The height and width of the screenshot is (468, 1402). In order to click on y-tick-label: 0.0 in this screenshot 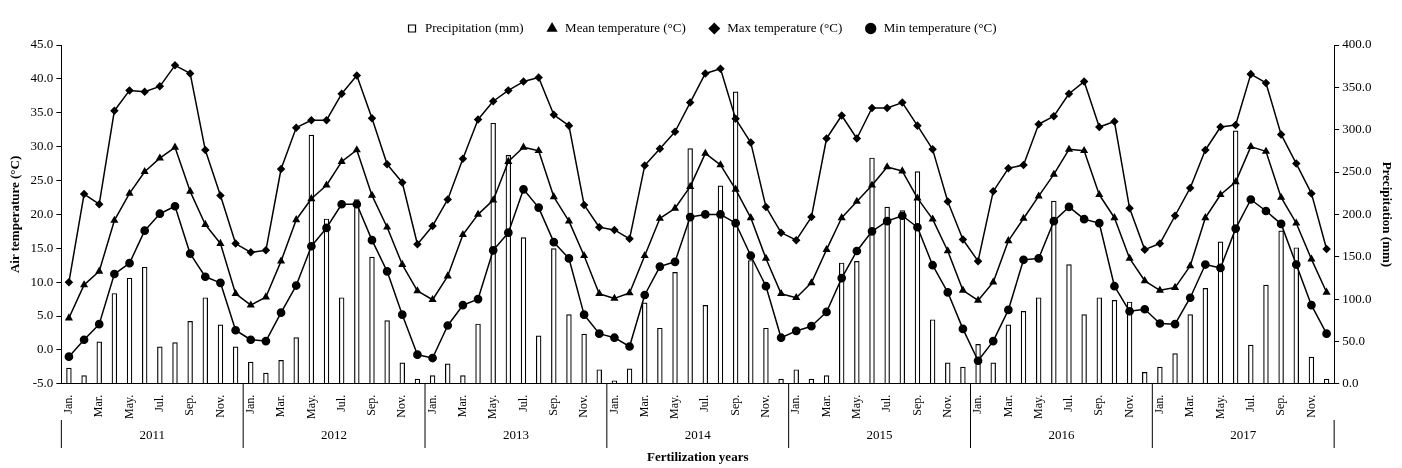, I will do `click(45, 349)`.